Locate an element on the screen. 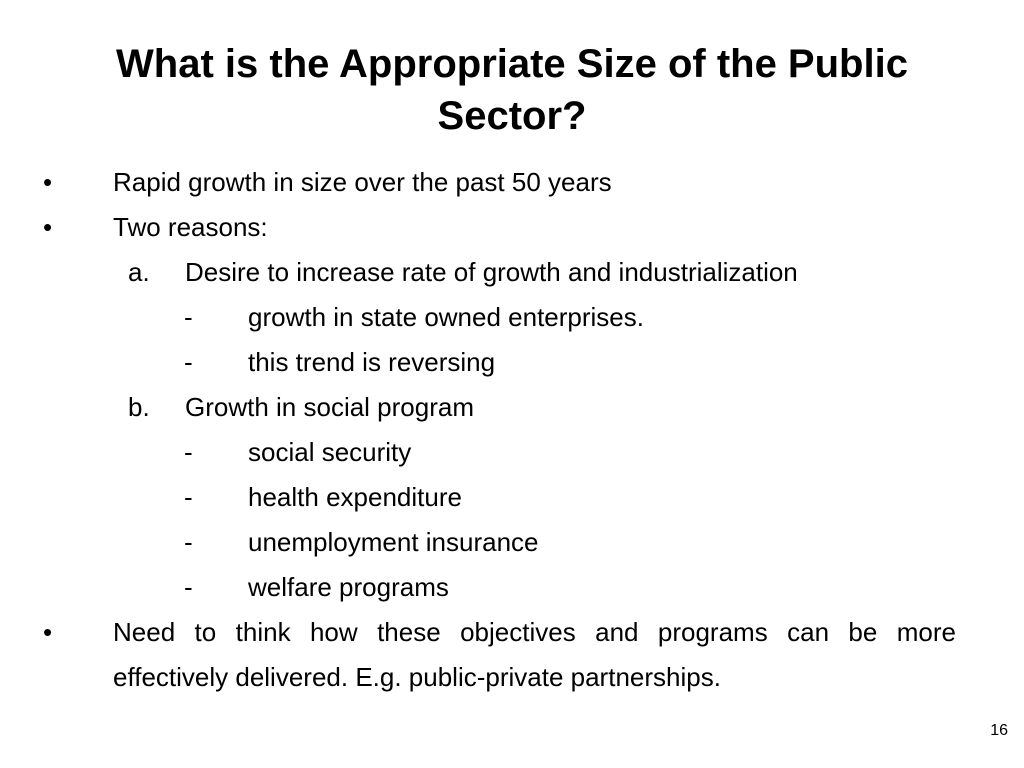 Image resolution: width=1024 pixels, height=768 pixels. dash-text: this trend is reversing is located at coordinates (372, 362).